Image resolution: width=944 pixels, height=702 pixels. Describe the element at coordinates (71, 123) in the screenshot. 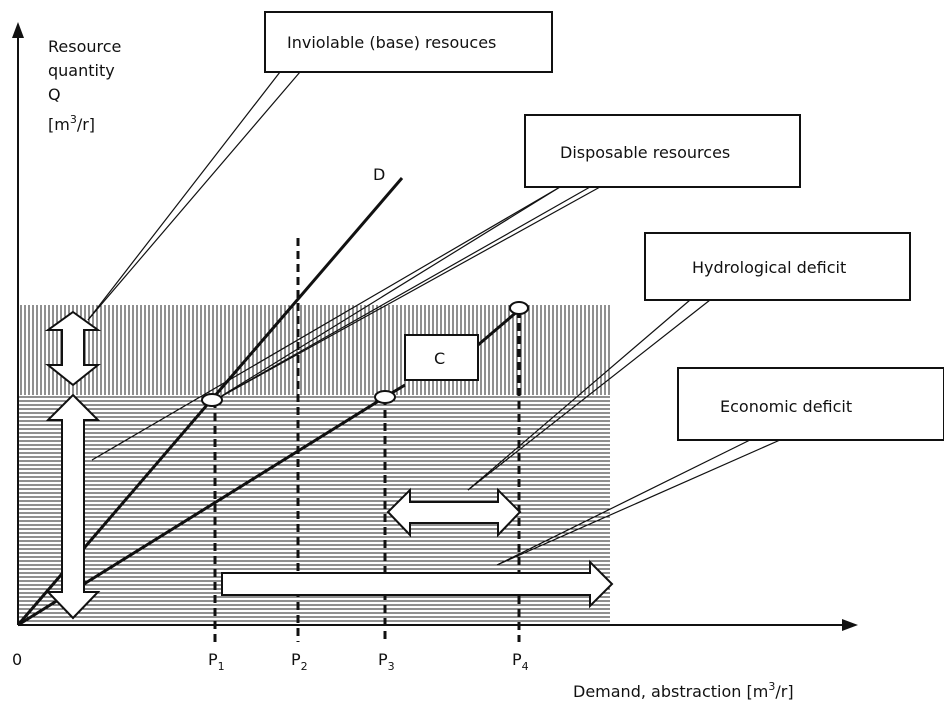

I see `y-unit: [m3/r]` at that location.